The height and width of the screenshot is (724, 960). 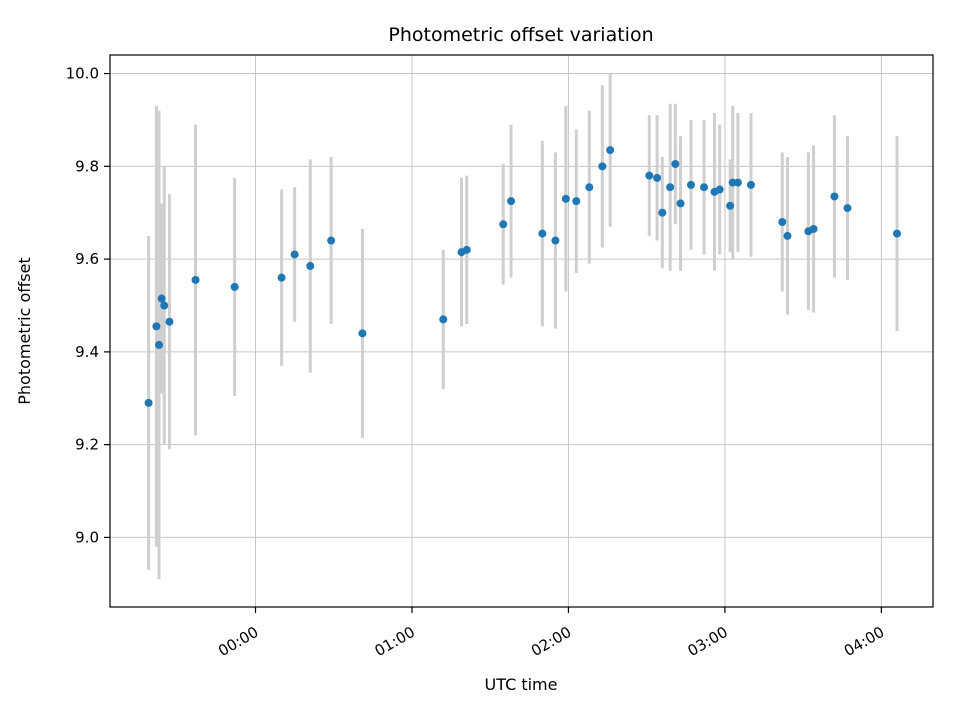 I want to click on y-tick-label: 10.0, so click(x=82, y=74).